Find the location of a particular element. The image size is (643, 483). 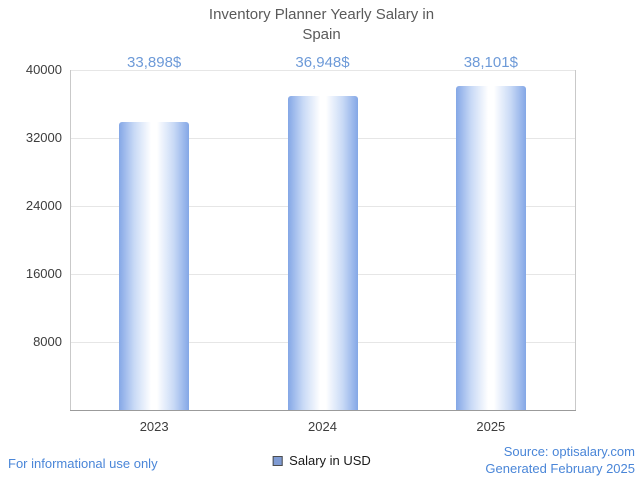

legend-swatch is located at coordinates (277, 460).